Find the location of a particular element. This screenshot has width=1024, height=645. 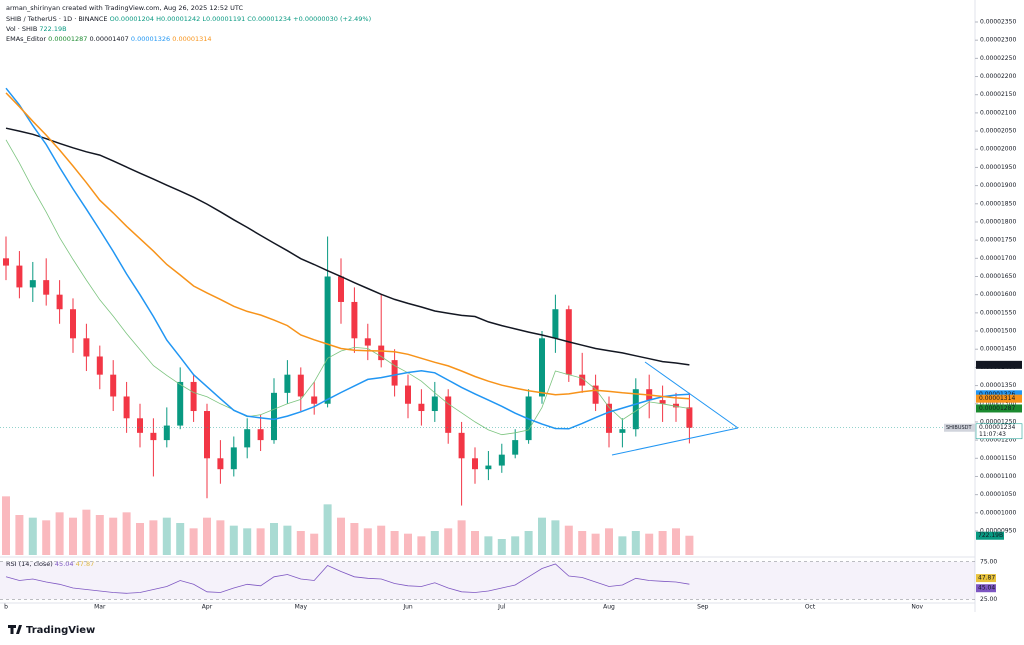

y-tick-label: 0.00002250 is located at coordinates (998, 58).